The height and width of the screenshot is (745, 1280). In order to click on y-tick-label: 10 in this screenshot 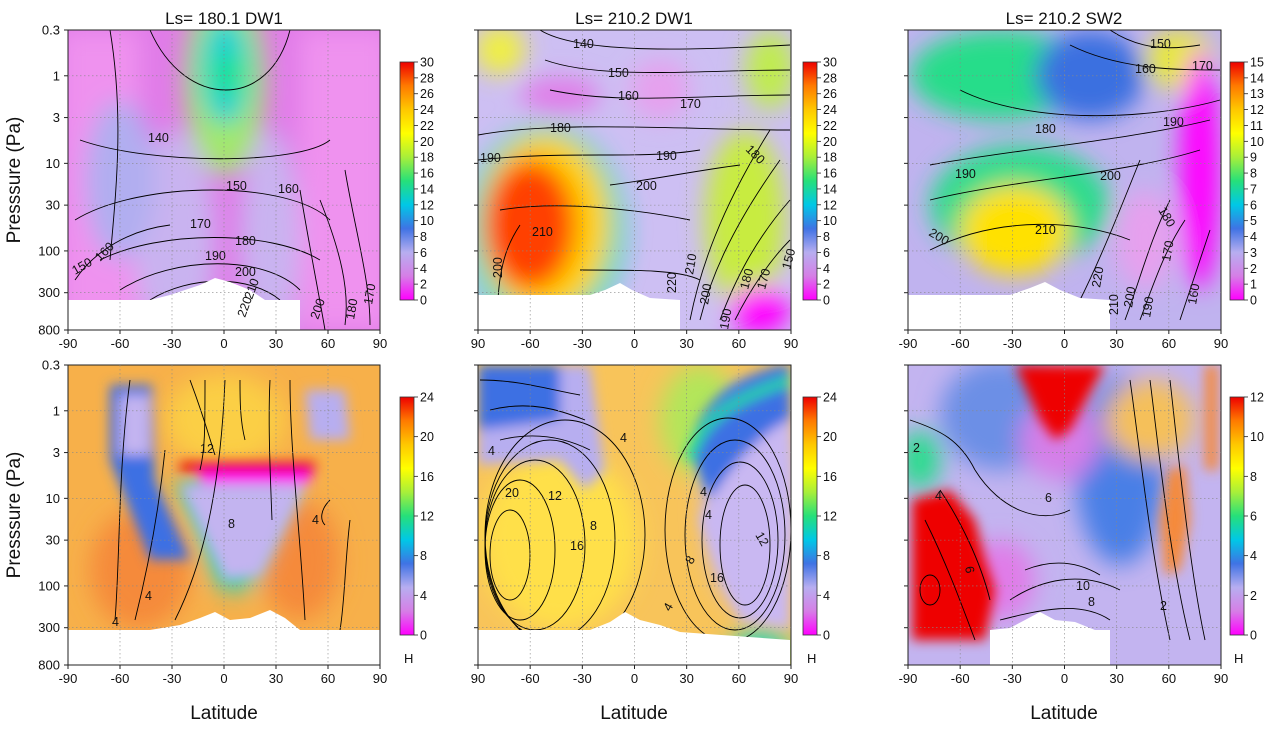, I will do `click(53, 163)`.